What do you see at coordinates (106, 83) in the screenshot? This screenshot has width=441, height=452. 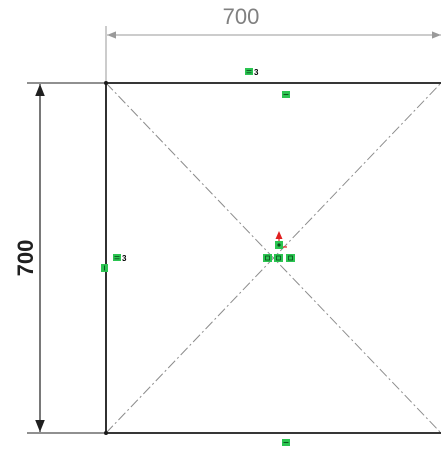 I see `corner-point-top-left` at bounding box center [106, 83].